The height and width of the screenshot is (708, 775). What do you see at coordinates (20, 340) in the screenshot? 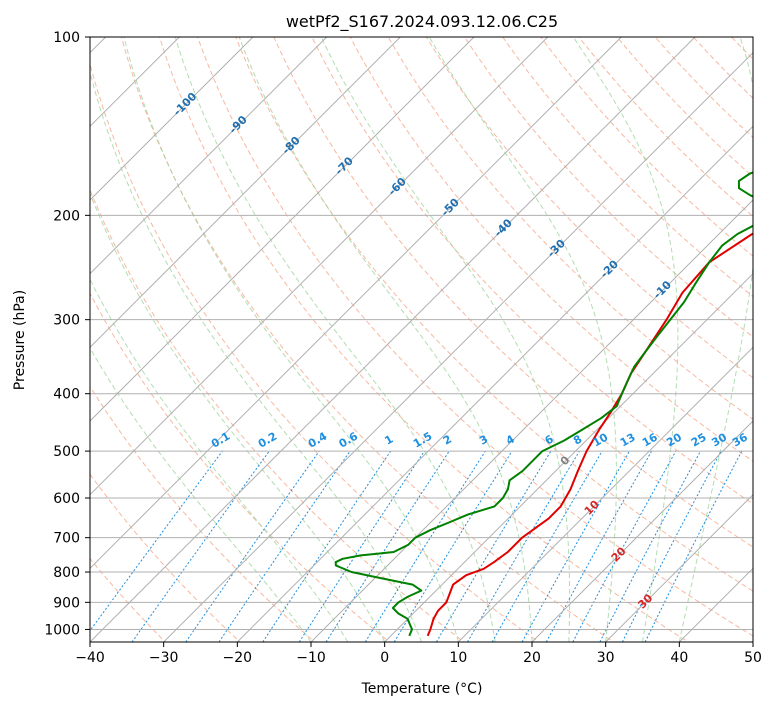
I see `y-axis-label: Pressure (hPa)` at bounding box center [20, 340].